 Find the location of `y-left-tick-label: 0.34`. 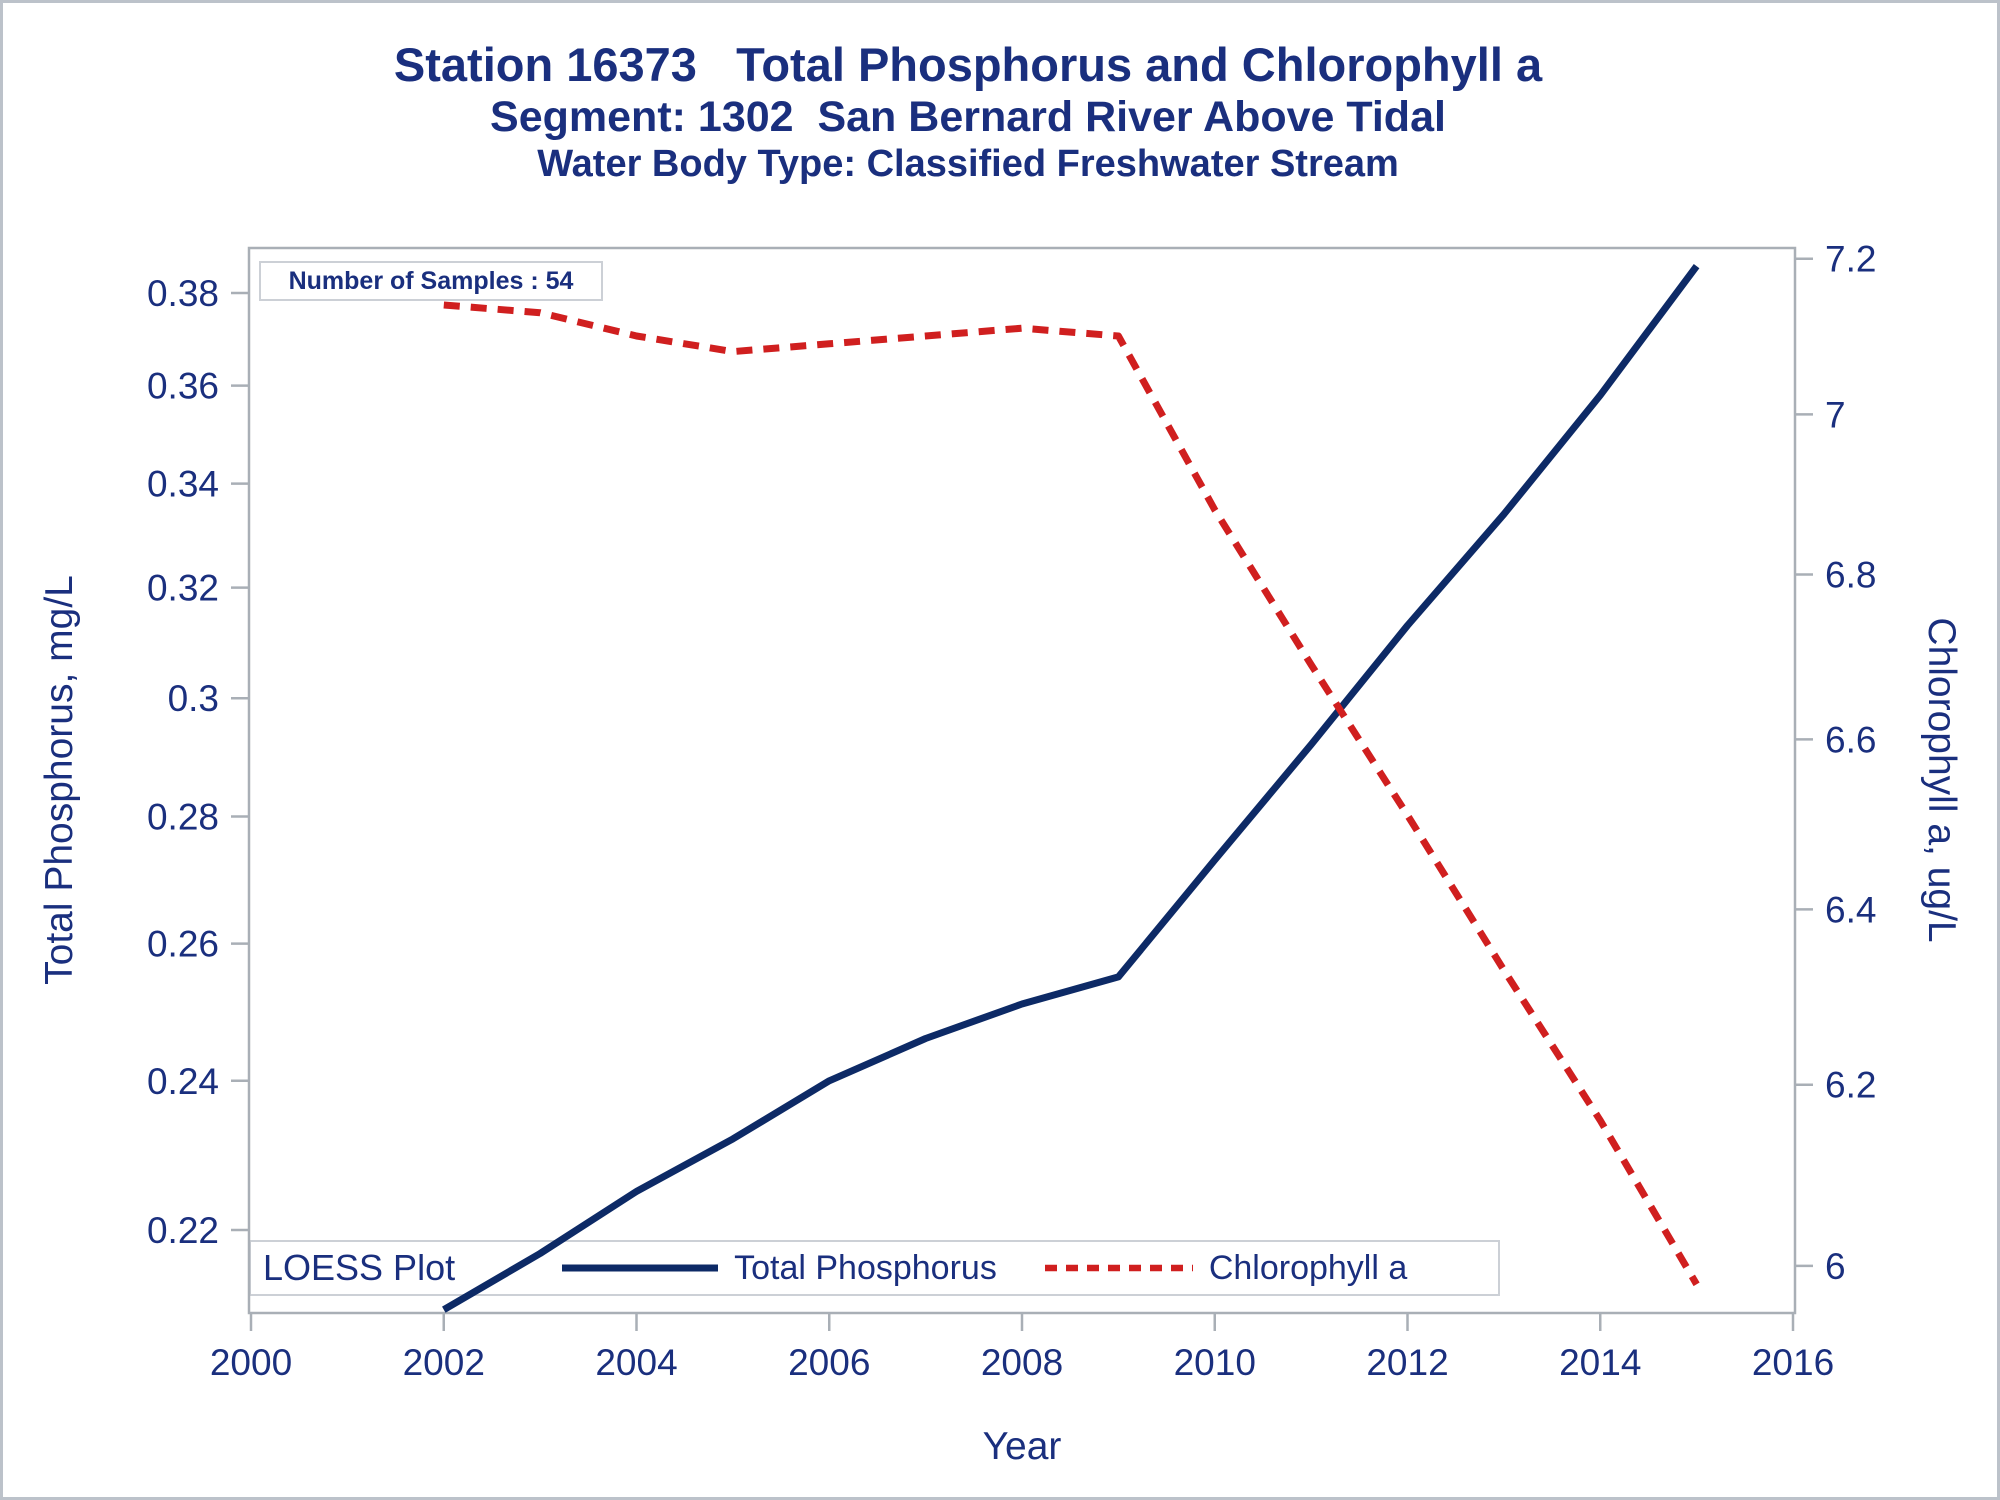

y-left-tick-label: 0.34 is located at coordinates (183, 484).